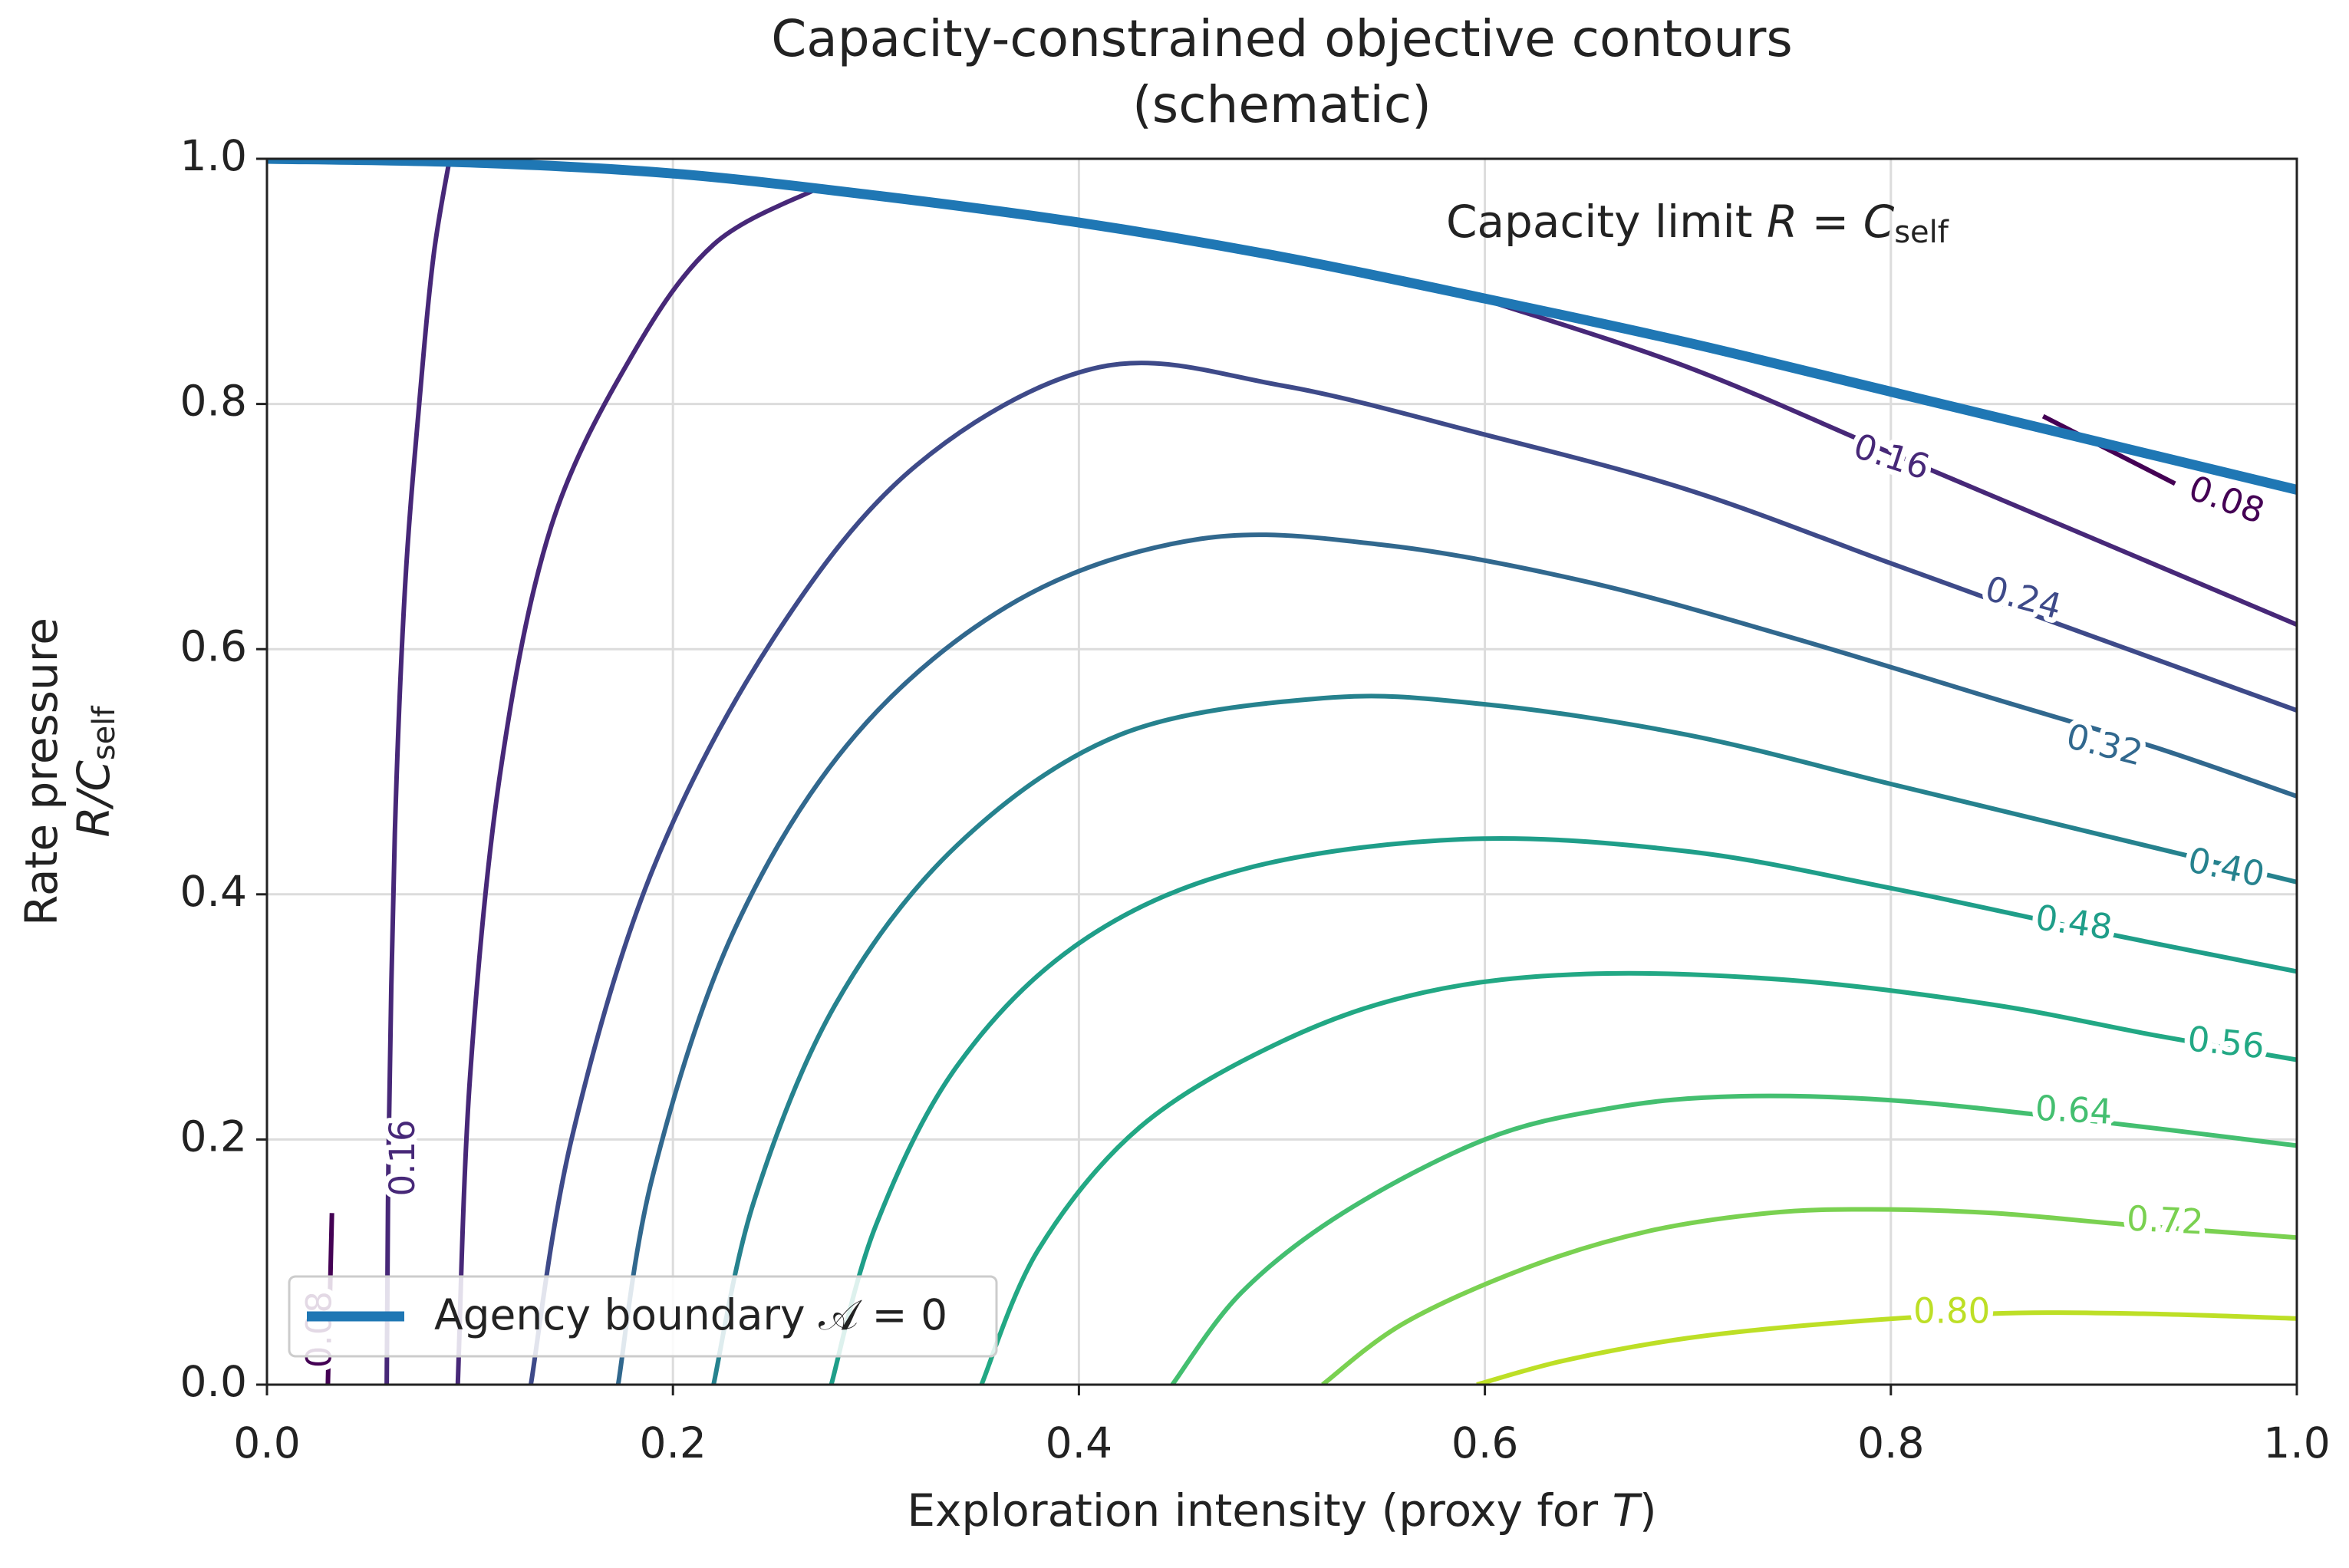  Describe the element at coordinates (1282, 38) in the screenshot. I see `chart-title: Capacity-constrained objective contours` at that location.